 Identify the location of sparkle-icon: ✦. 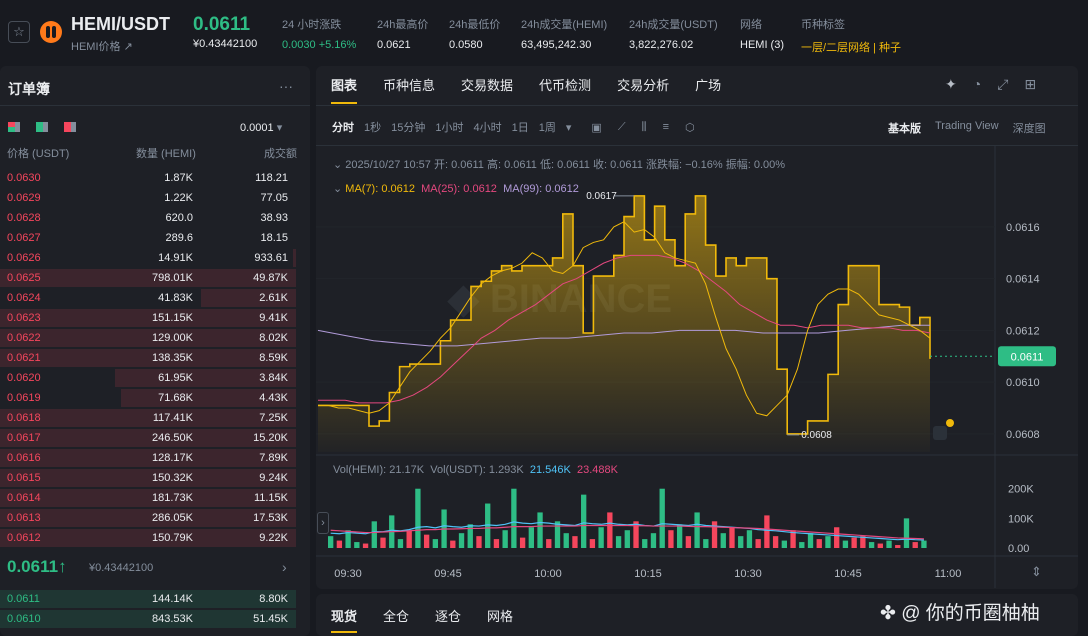
(951, 84).